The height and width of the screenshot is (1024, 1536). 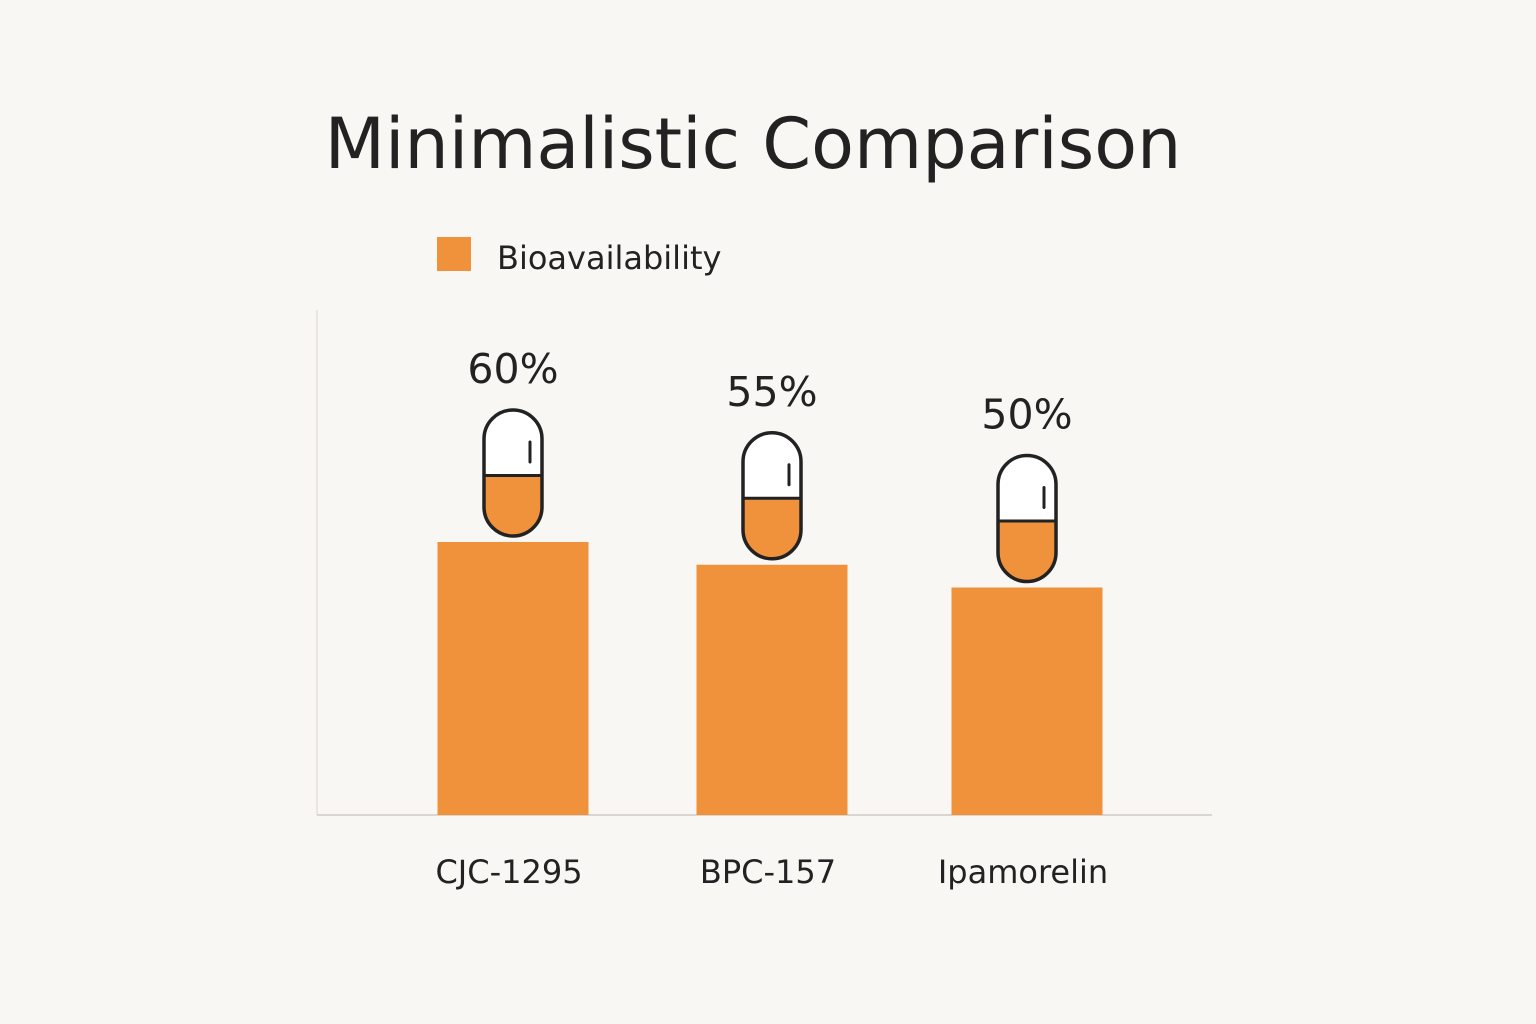 What do you see at coordinates (512, 369) in the screenshot?
I see `value-label: 60%` at bounding box center [512, 369].